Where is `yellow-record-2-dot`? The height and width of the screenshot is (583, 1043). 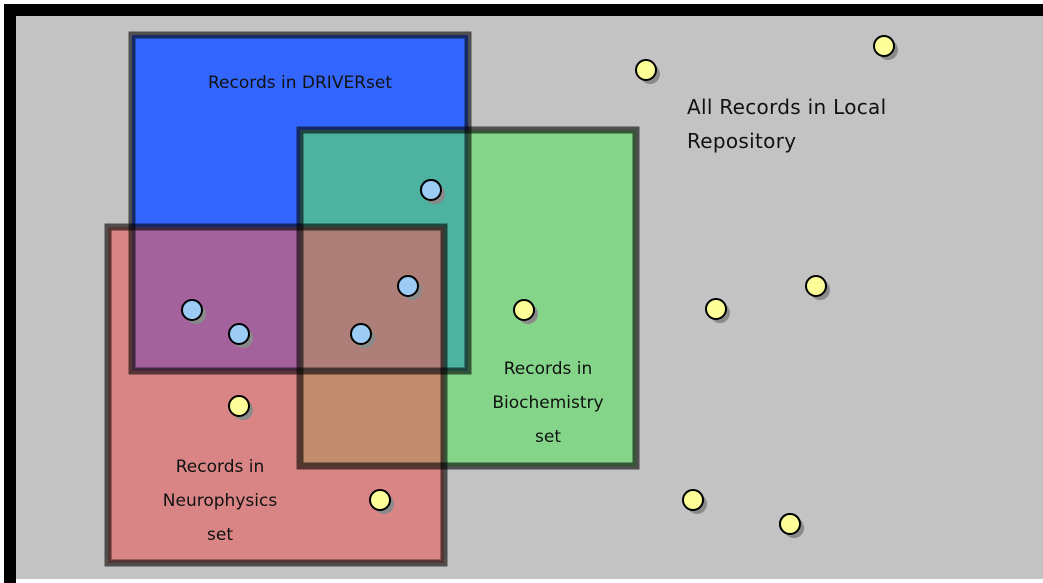 yellow-record-2-dot is located at coordinates (884, 46).